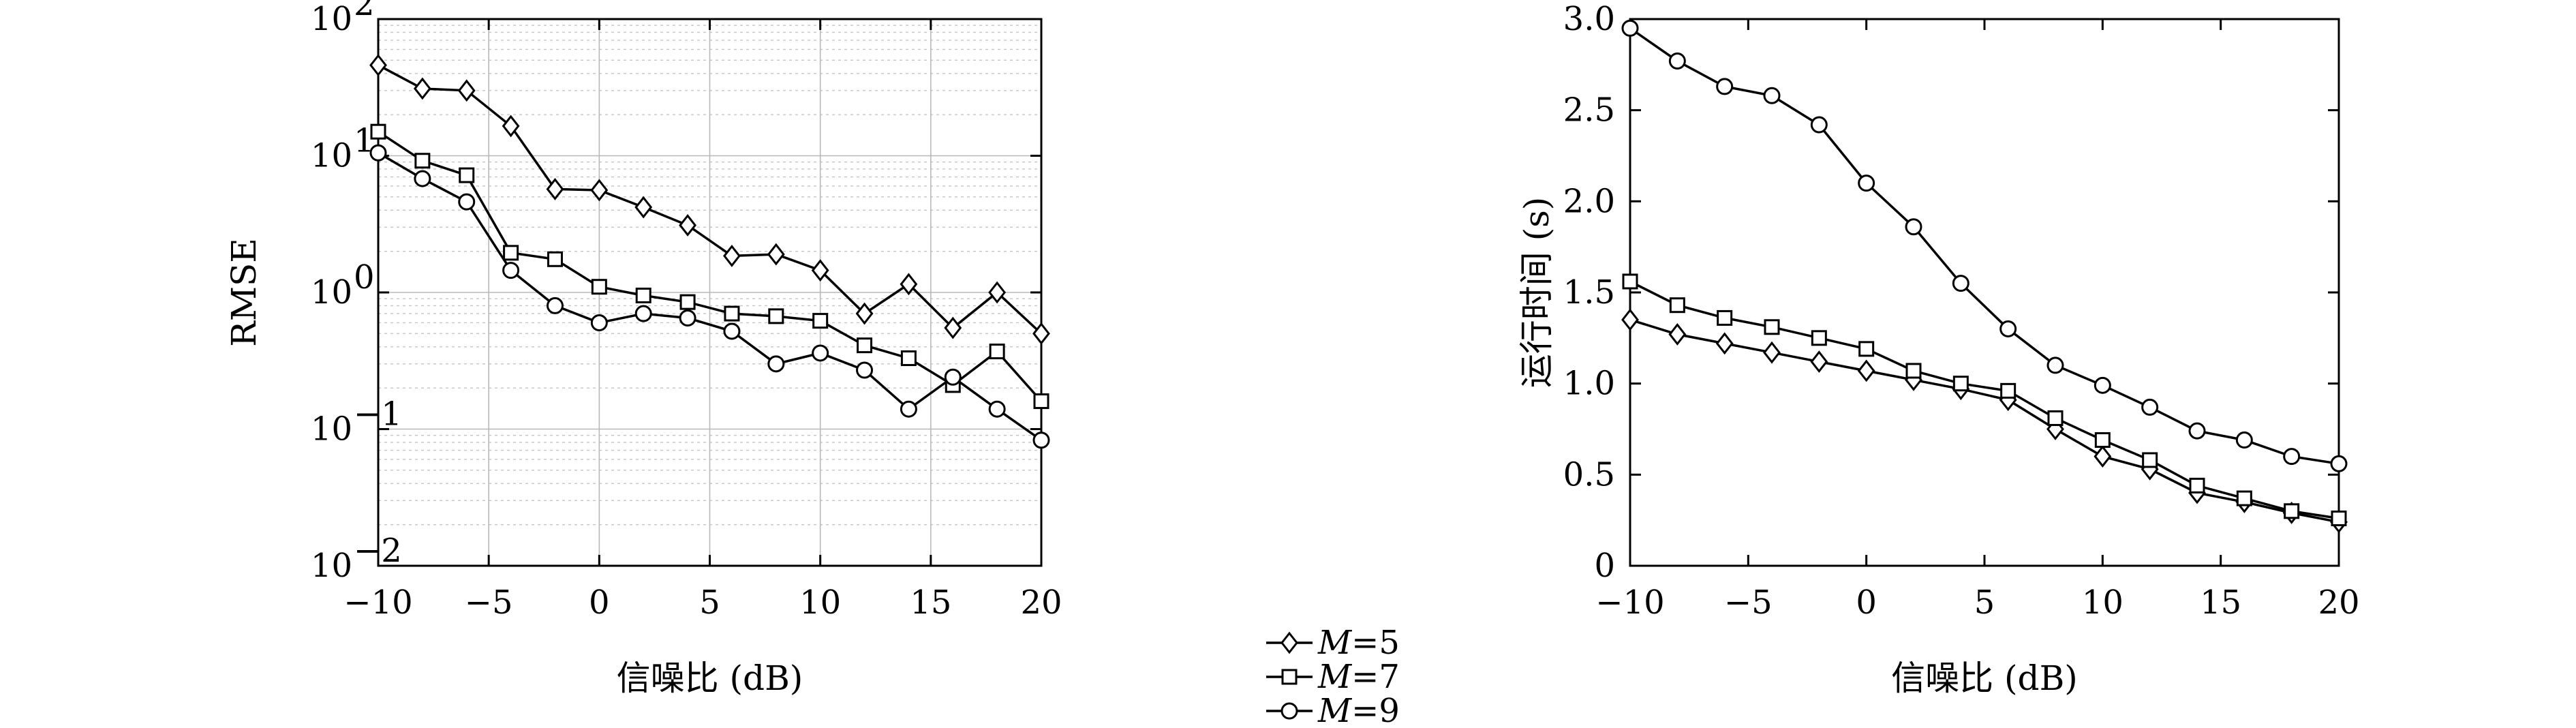 This screenshot has width=2576, height=728. What do you see at coordinates (1289, 642) in the screenshot?
I see `legend-marker-diamond` at bounding box center [1289, 642].